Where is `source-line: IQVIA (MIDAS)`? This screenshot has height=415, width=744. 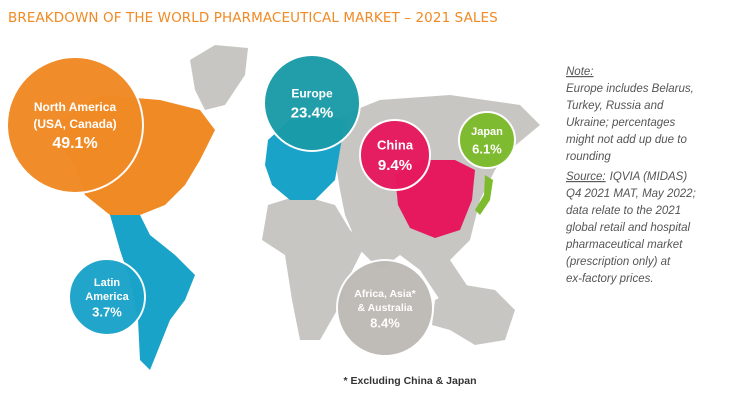 source-line: IQVIA (MIDAS) is located at coordinates (649, 177).